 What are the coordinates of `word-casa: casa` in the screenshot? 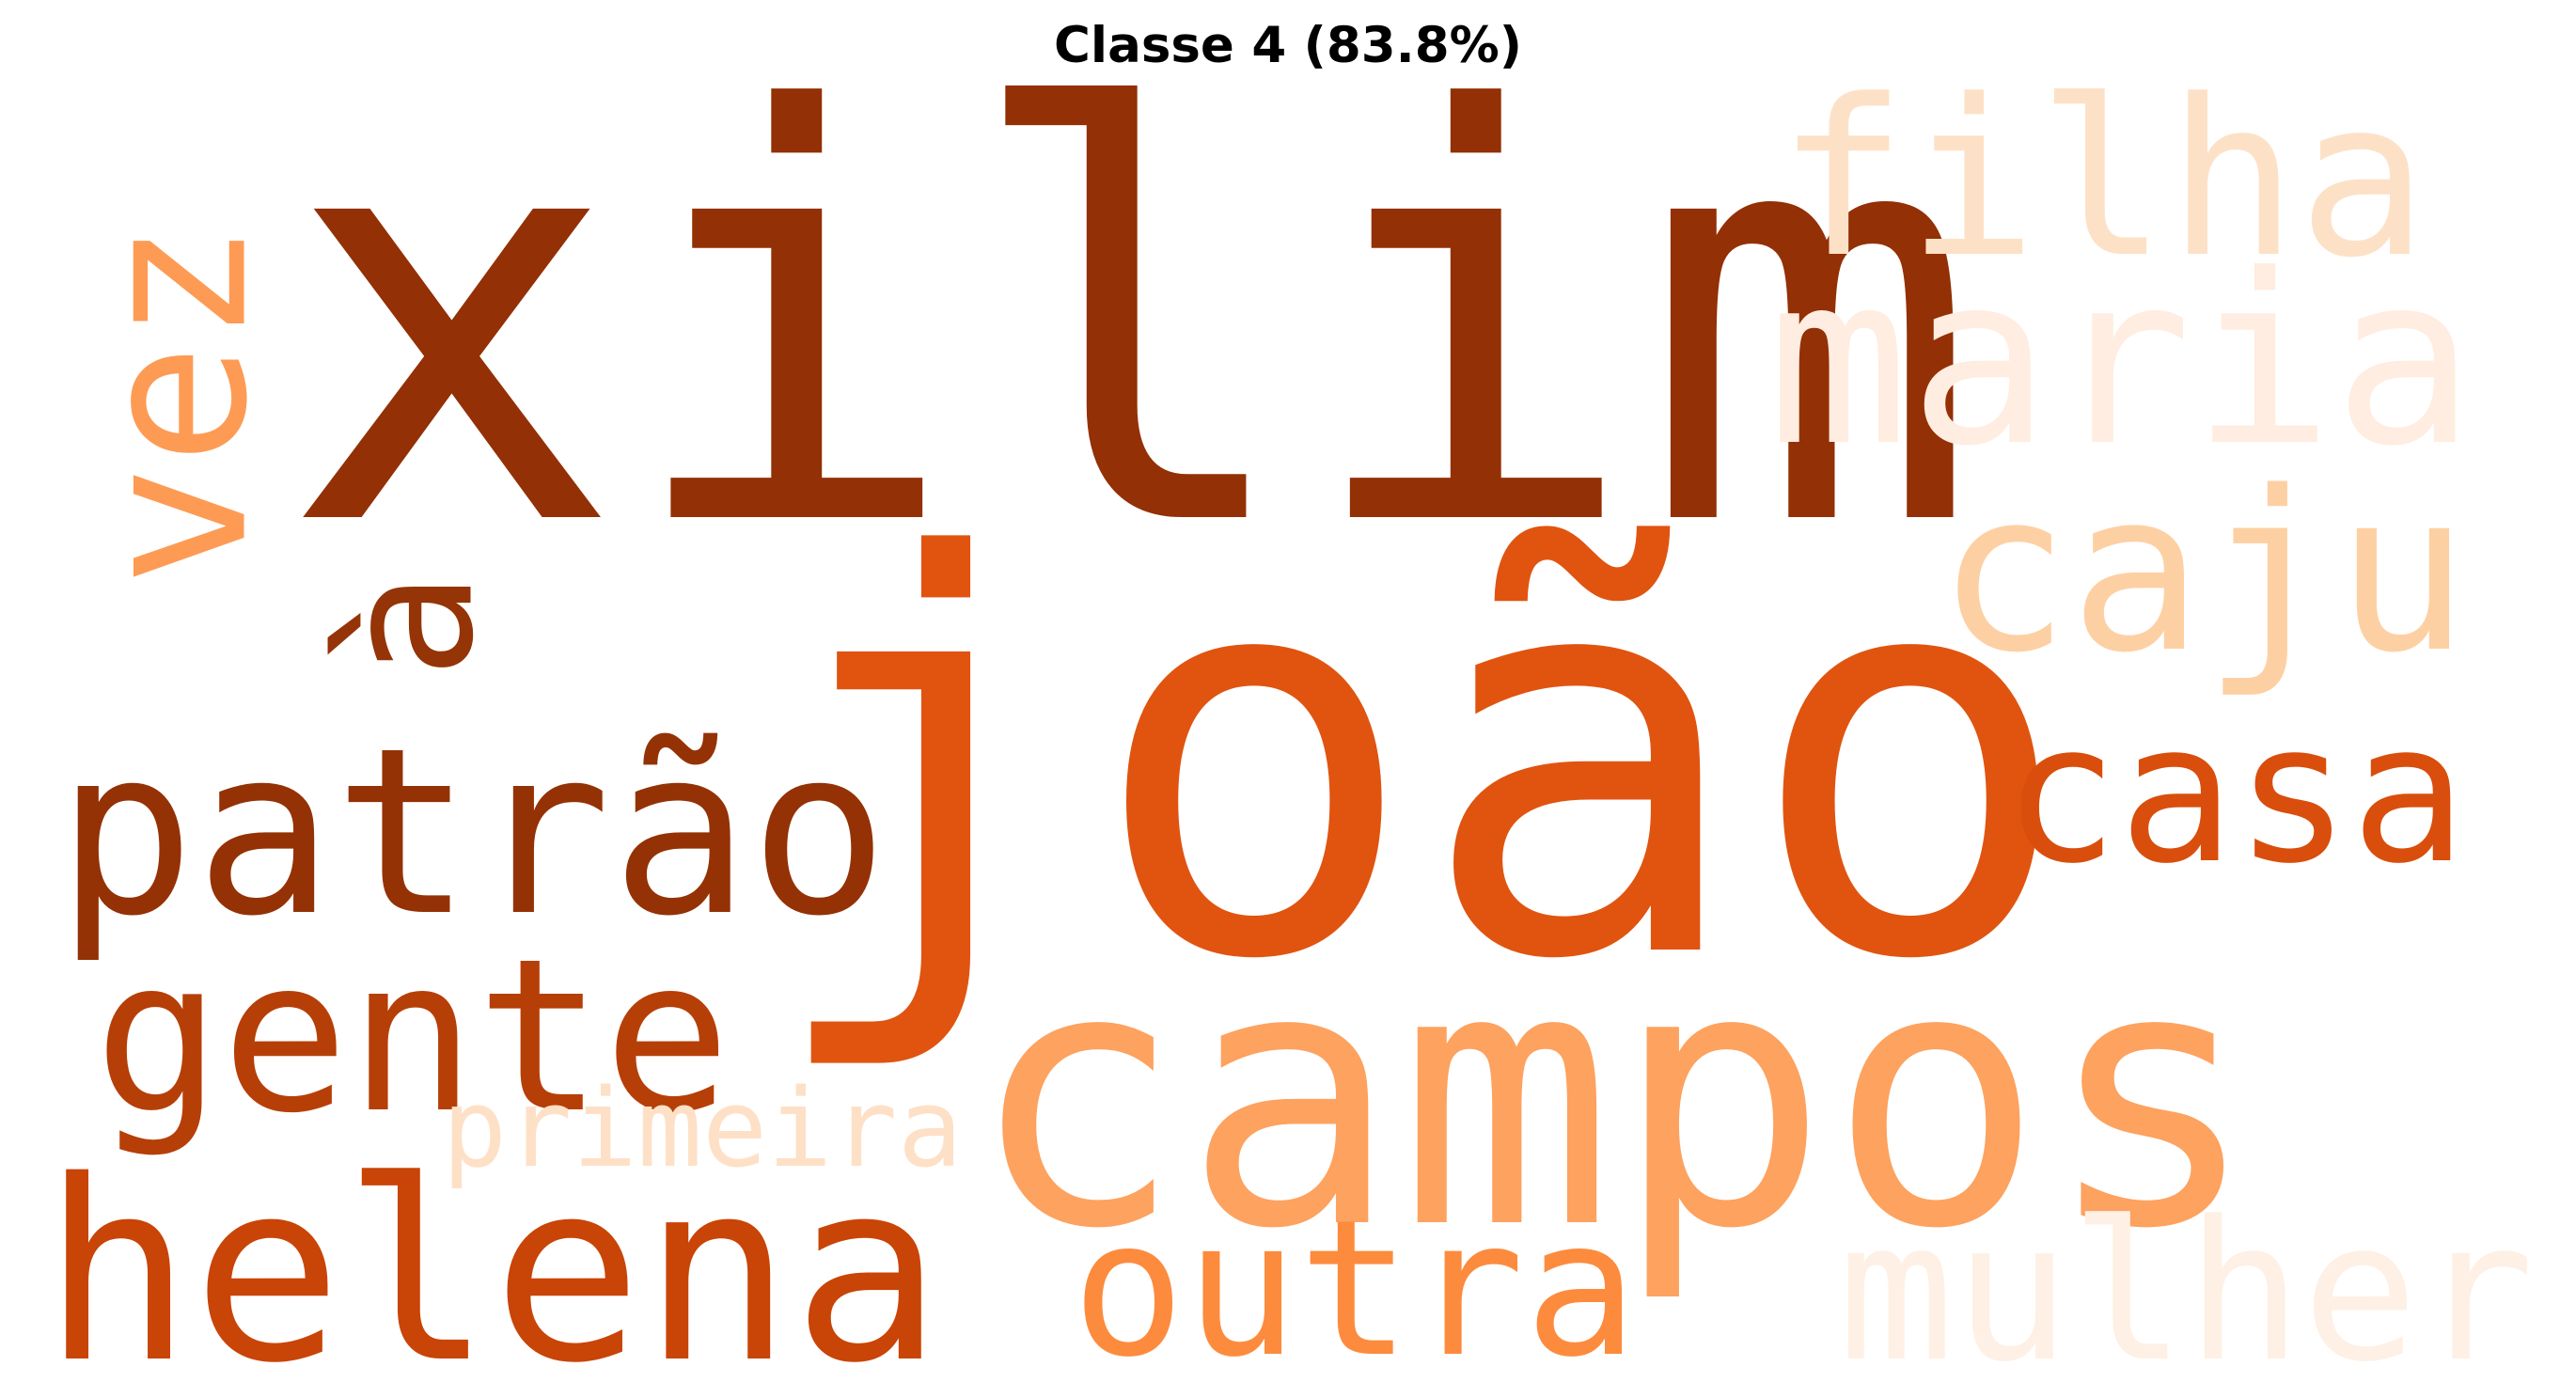 It's located at (2235, 794).